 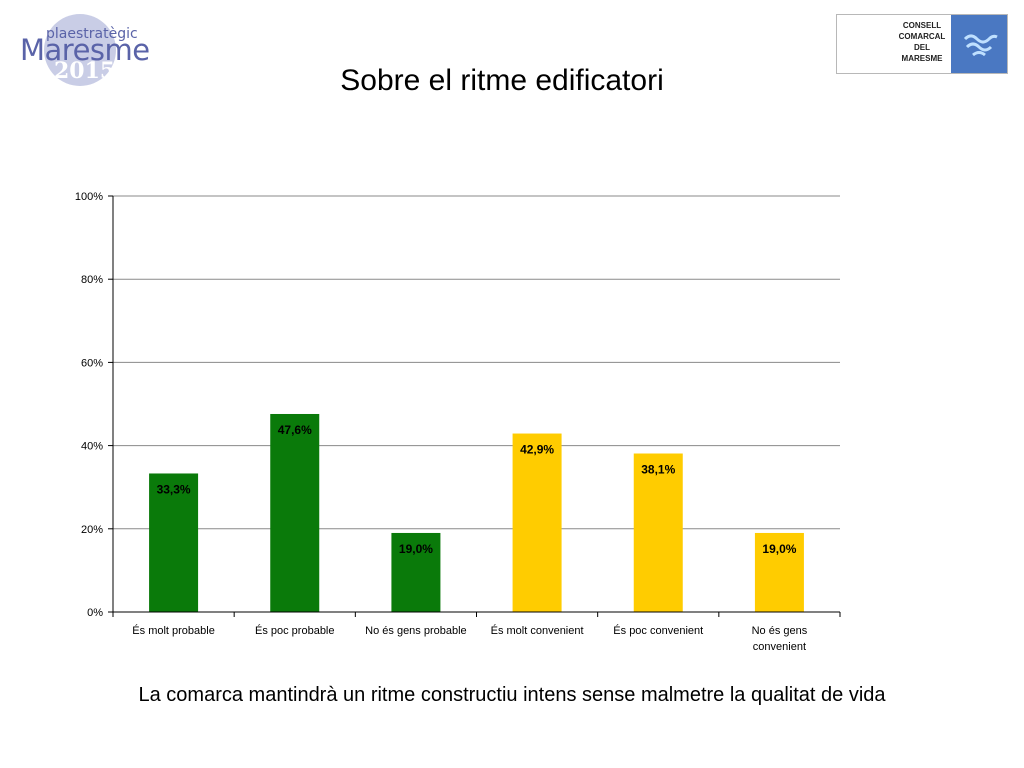 I want to click on x-tick-label: No és gens probable, so click(x=416, y=631).